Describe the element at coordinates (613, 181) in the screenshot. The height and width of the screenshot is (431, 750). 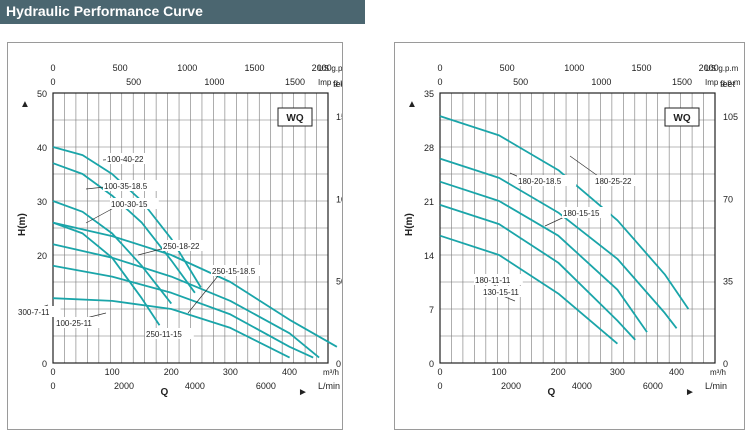
I see `series-label: 180-25-22` at that location.